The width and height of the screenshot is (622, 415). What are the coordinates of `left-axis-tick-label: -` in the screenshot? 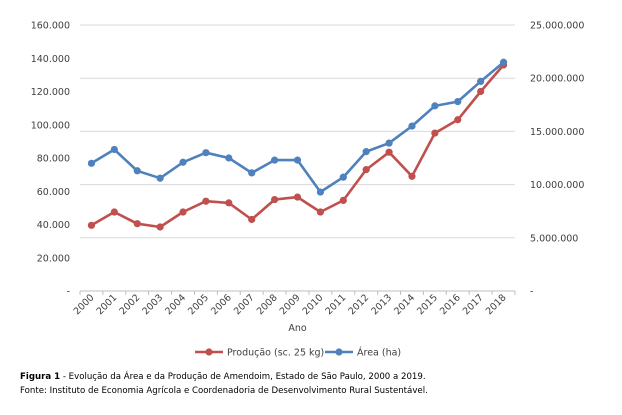 It's located at (68, 292).